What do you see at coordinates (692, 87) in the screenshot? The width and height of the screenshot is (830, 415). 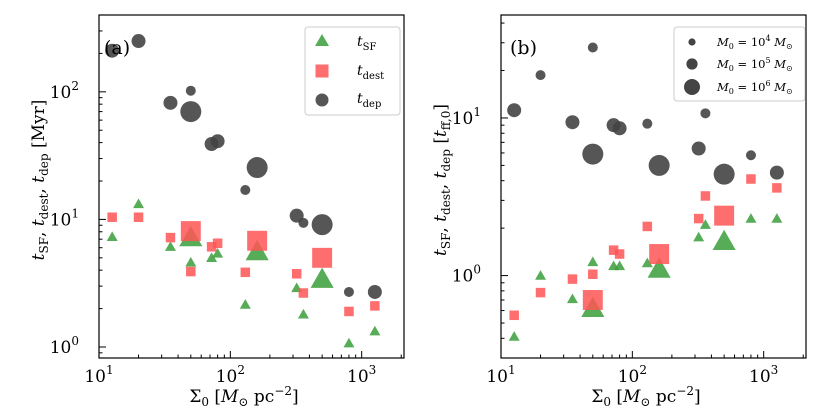 I see `legend-mass-1e6-marker` at bounding box center [692, 87].